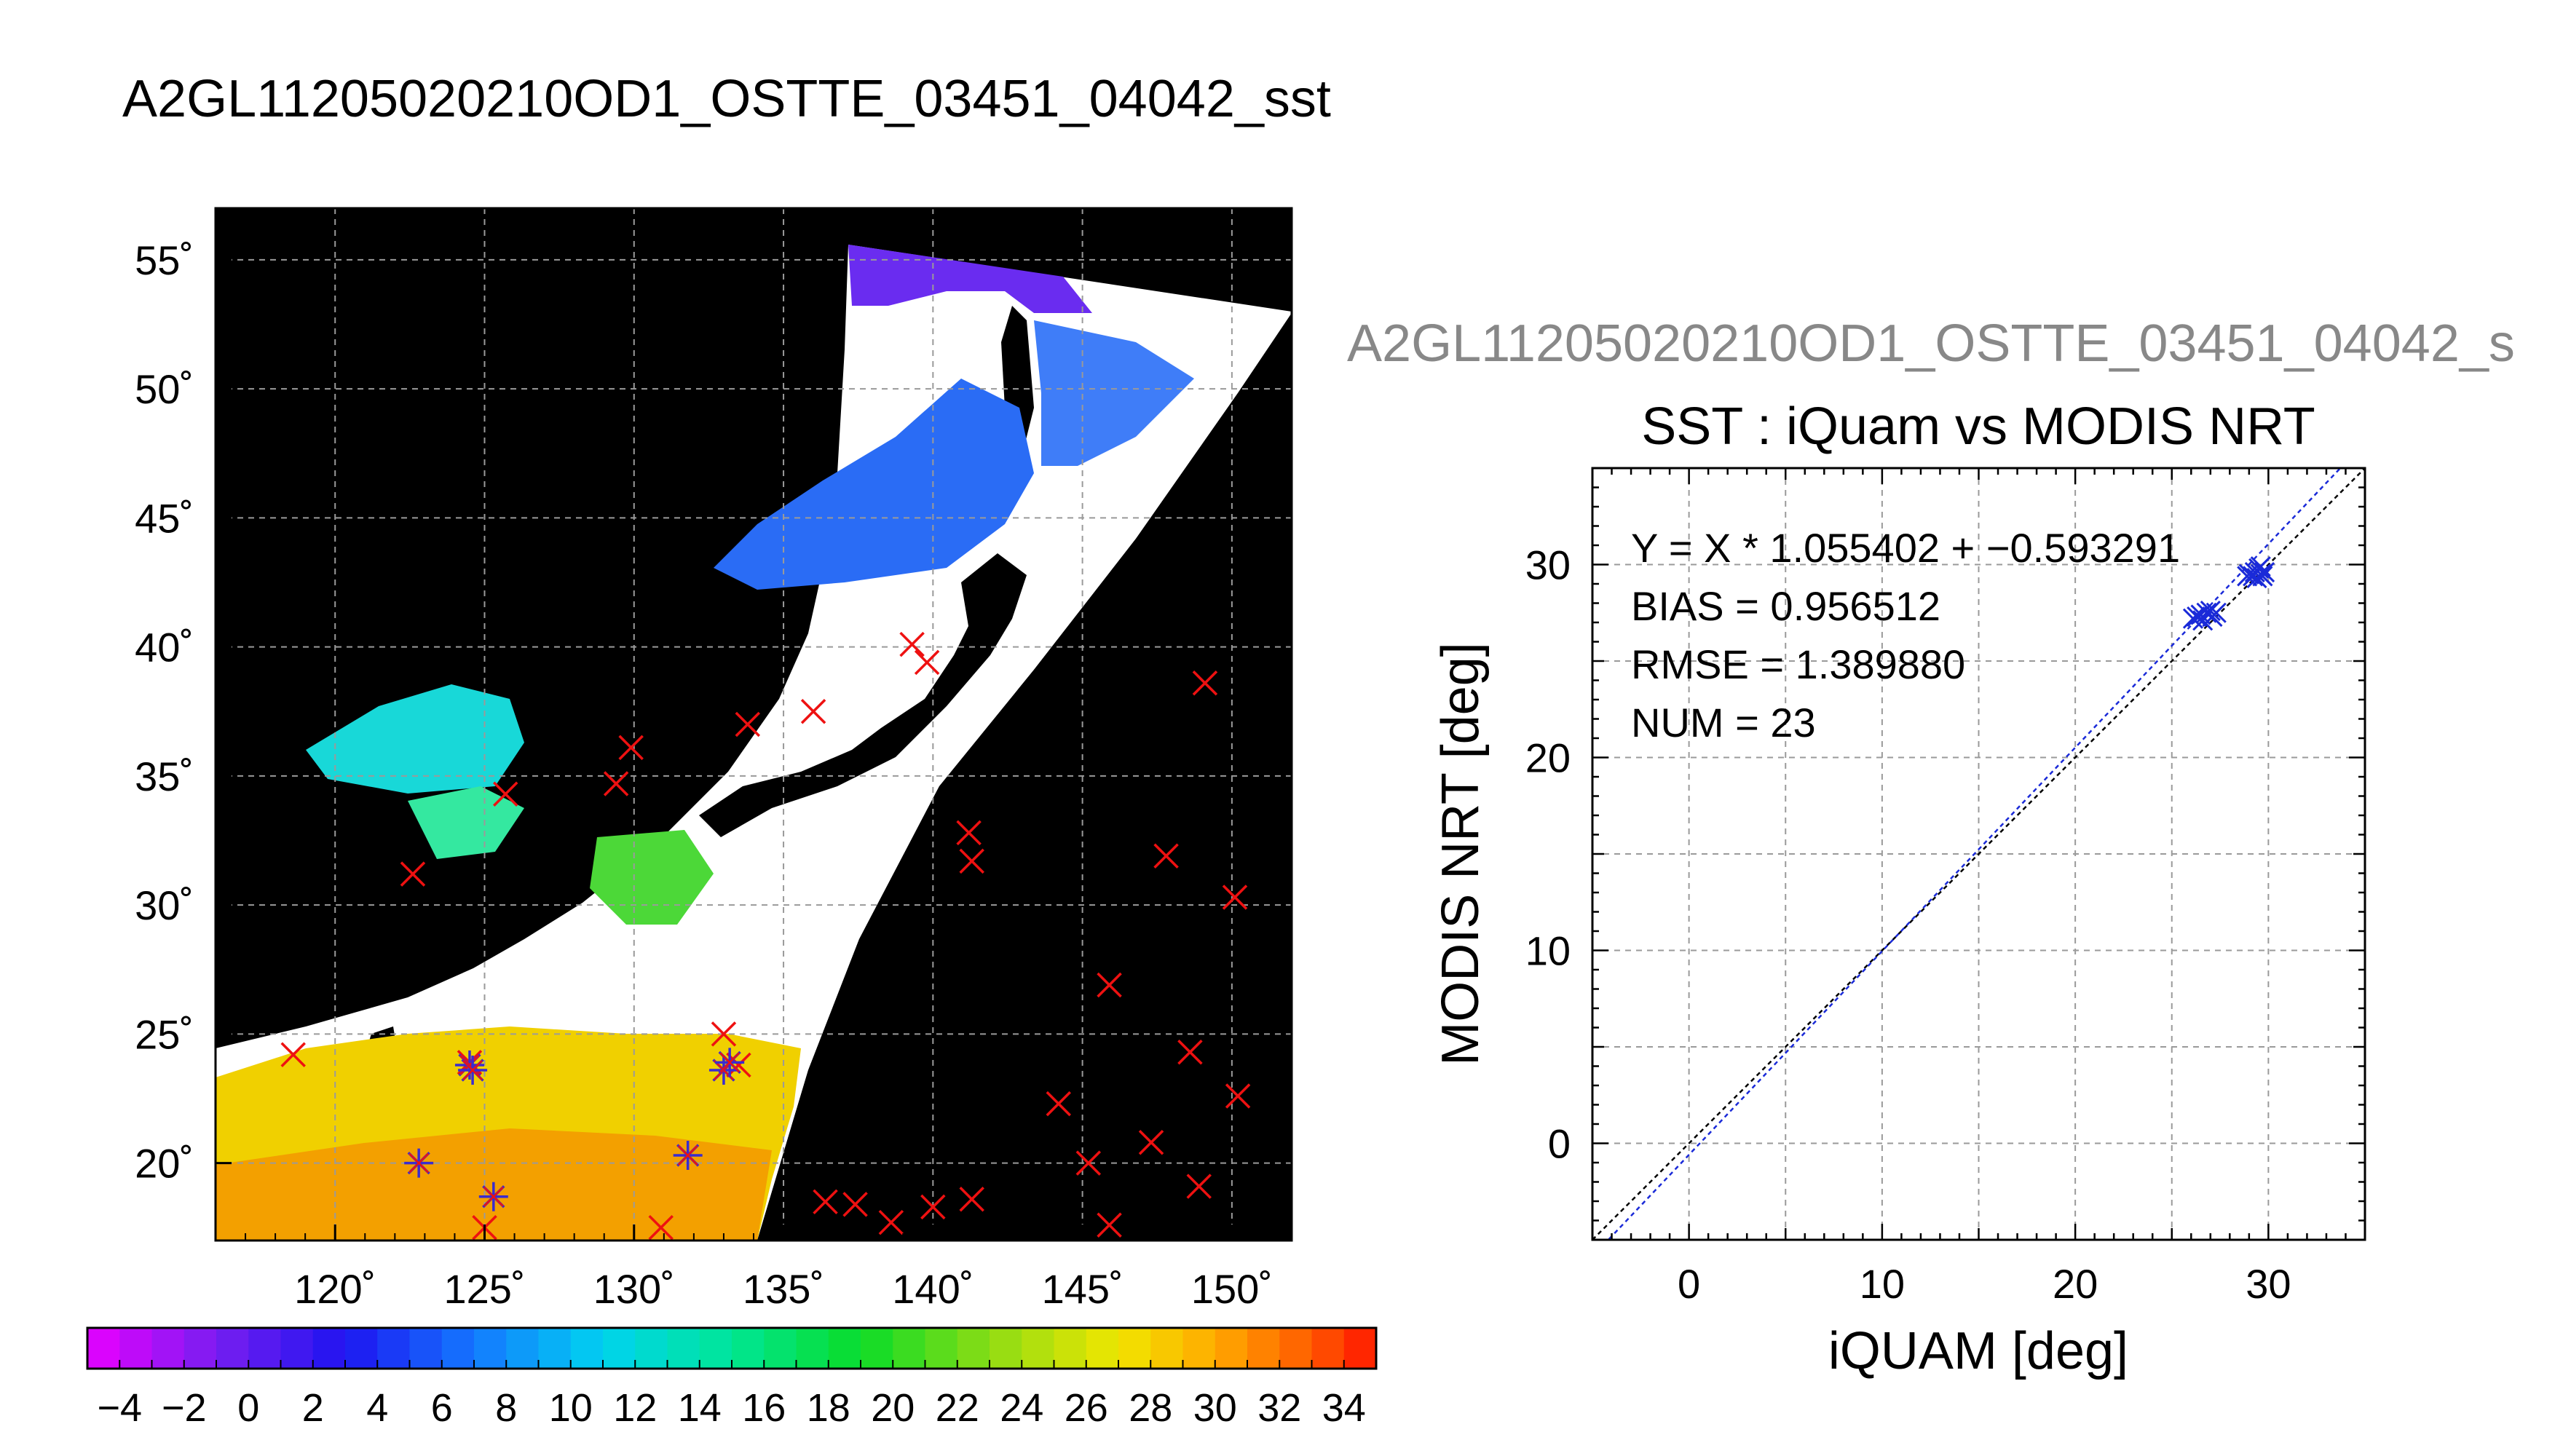  Describe the element at coordinates (1344, 1408) in the screenshot. I see `colorbar-tick-label: 34` at that location.